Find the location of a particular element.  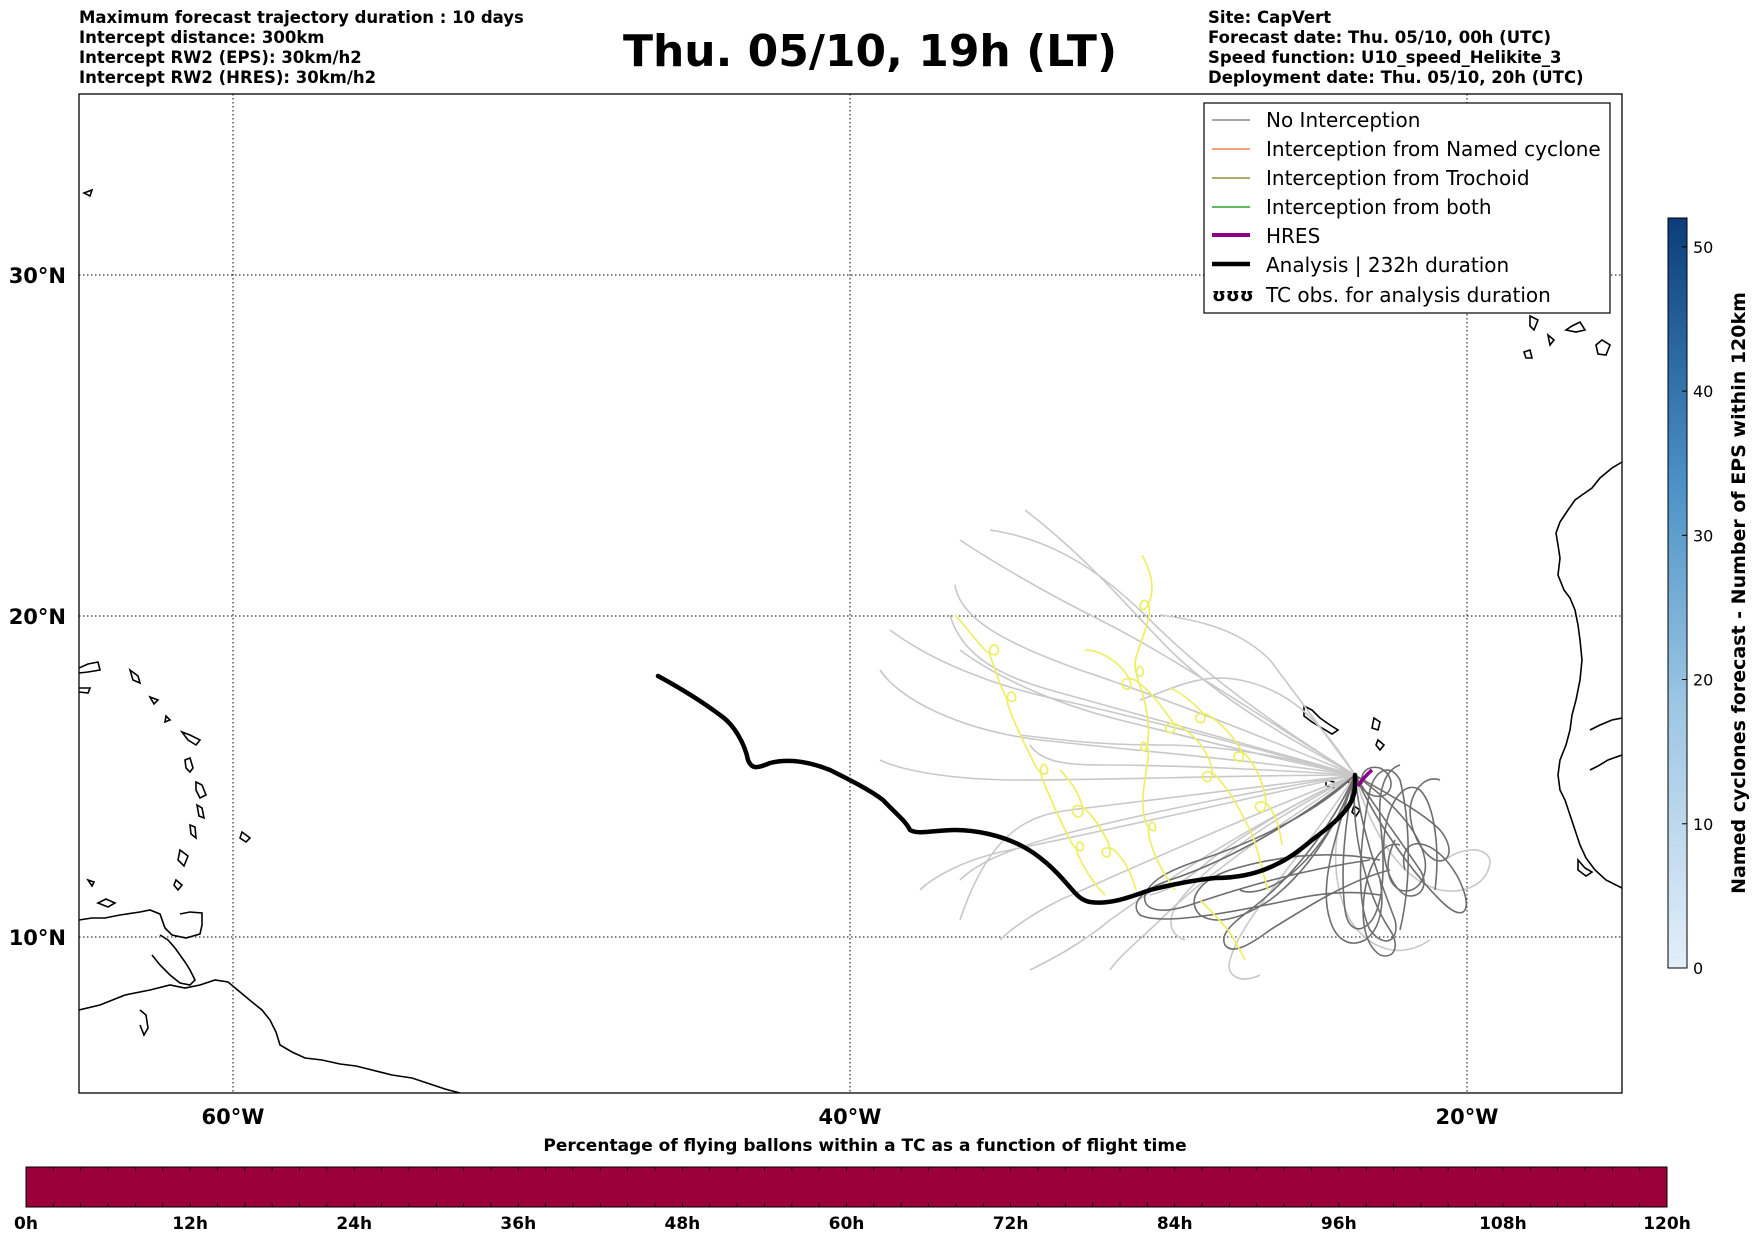

legend-label-hres: HRES is located at coordinates (1293, 236).